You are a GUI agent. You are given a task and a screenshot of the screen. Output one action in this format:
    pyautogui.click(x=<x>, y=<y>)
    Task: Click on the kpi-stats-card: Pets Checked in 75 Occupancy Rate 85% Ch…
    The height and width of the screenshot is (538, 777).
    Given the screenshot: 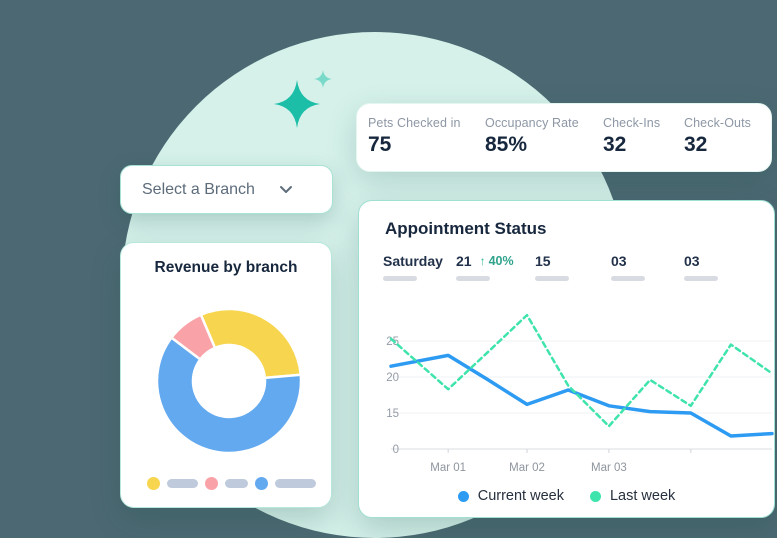 What is the action you would take?
    pyautogui.click(x=564, y=137)
    